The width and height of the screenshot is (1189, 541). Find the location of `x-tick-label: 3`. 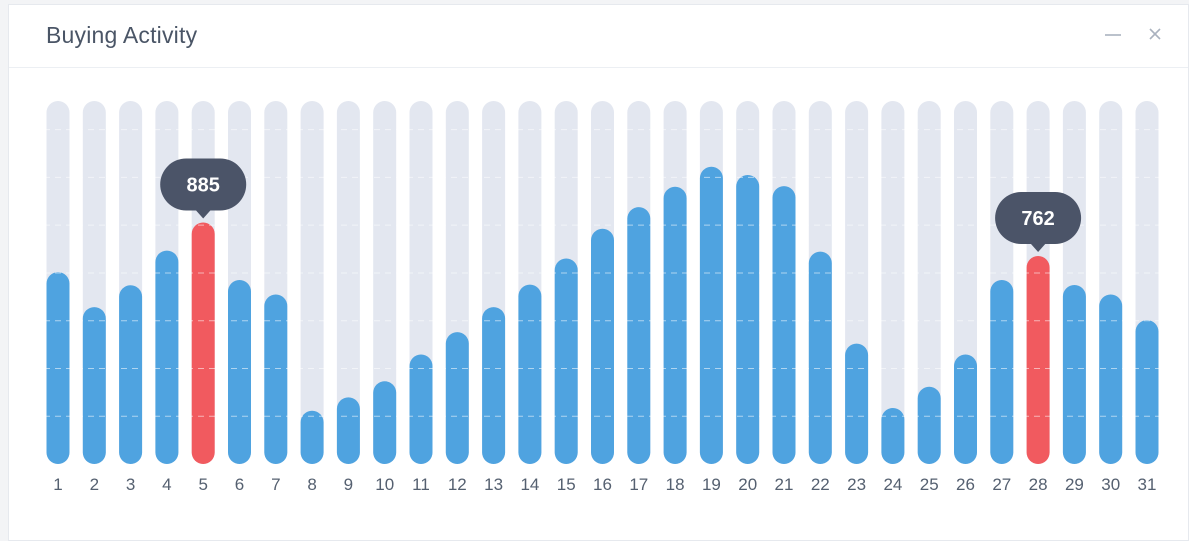

x-tick-label: 3 is located at coordinates (130, 484).